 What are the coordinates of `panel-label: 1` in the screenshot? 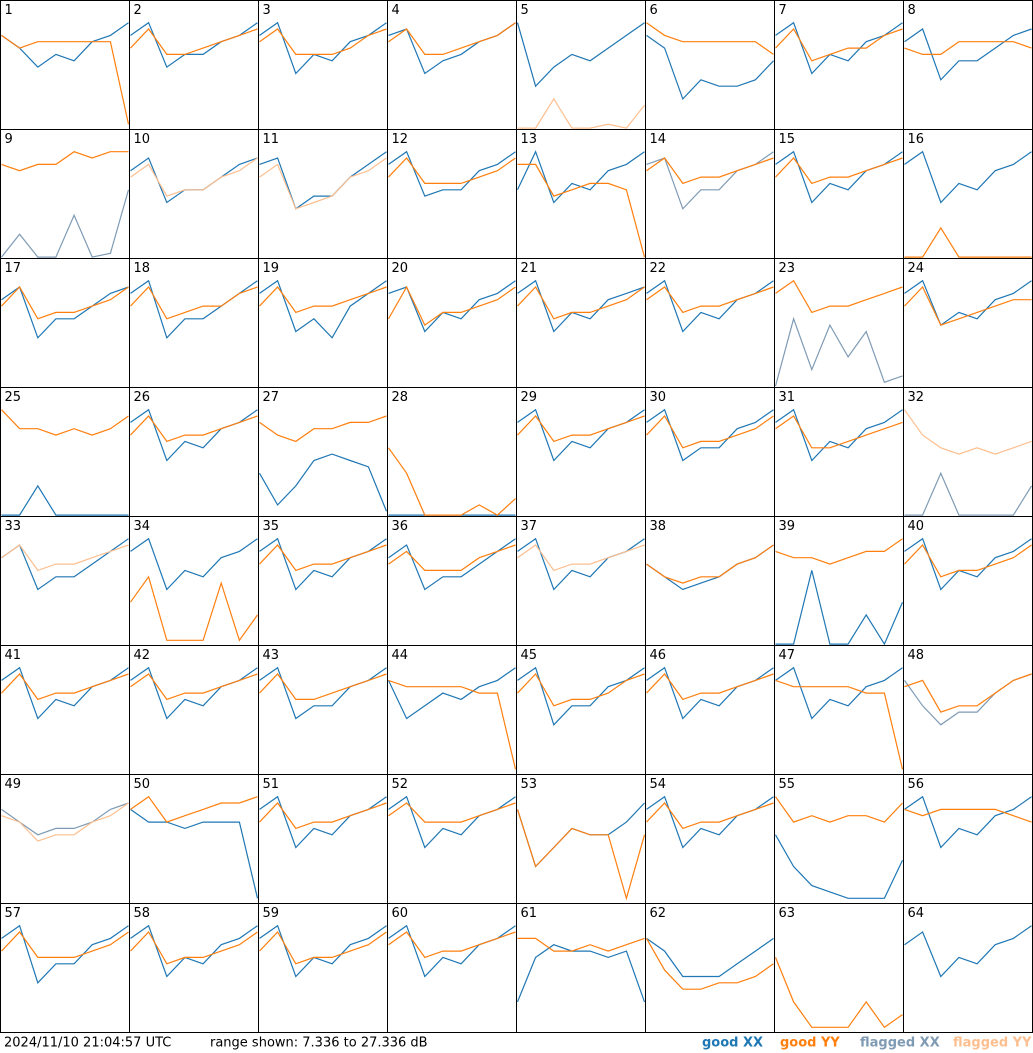 It's located at (9, 10).